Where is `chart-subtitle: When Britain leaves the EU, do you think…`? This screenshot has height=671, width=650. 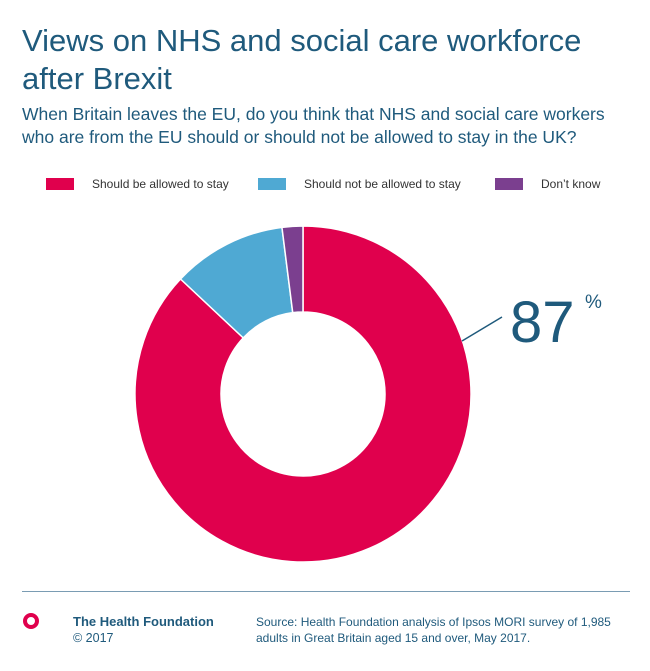 chart-subtitle: When Britain leaves the EU, do you think… is located at coordinates (313, 125).